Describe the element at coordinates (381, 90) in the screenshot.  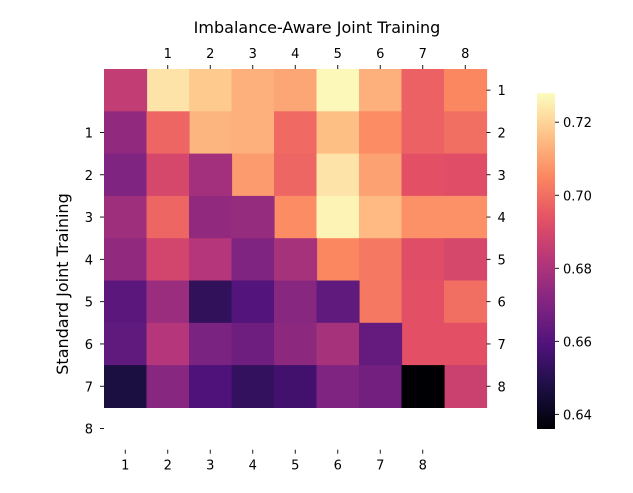
I see `heatmap-cell-upper-r0-c6` at that location.